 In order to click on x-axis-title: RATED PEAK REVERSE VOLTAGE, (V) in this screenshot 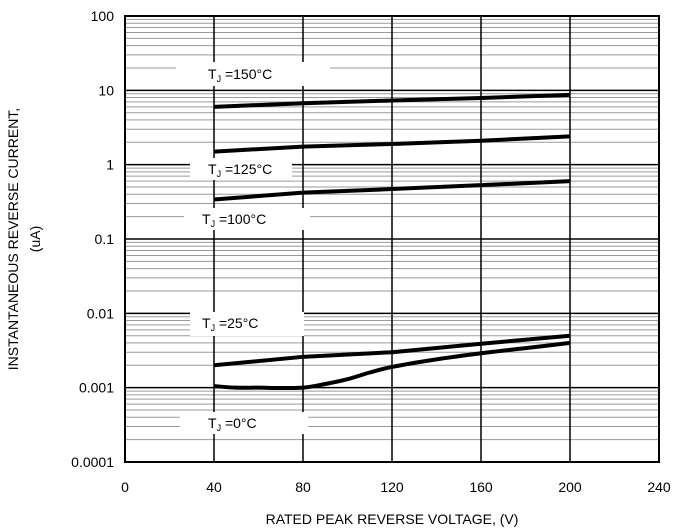, I will do `click(392, 519)`.